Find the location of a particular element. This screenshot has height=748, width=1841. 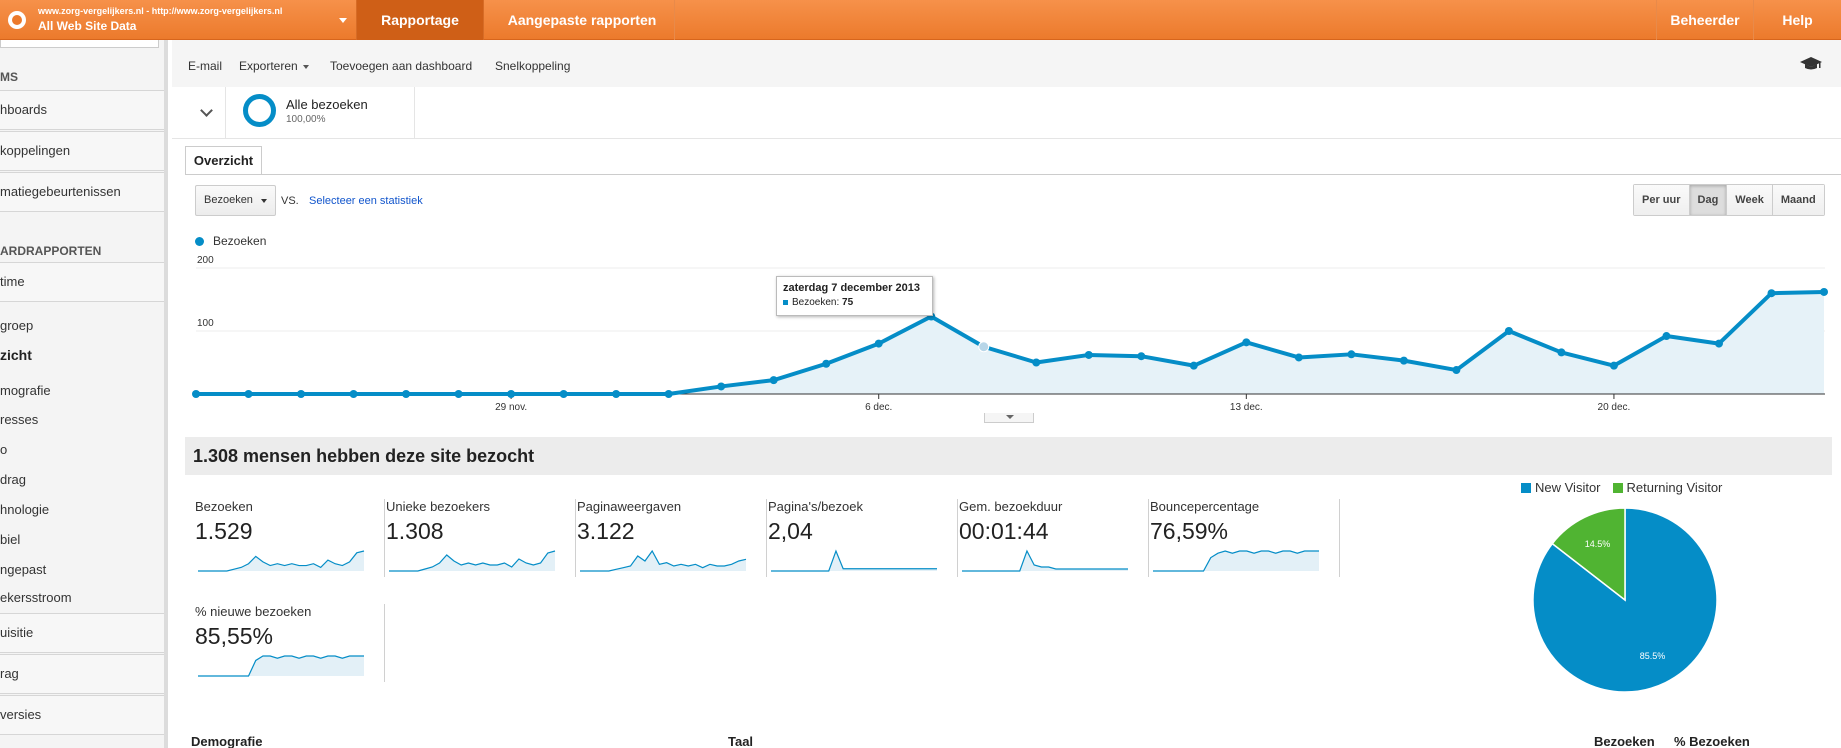

sidebar-item-demografie: mografie is located at coordinates (25, 390).